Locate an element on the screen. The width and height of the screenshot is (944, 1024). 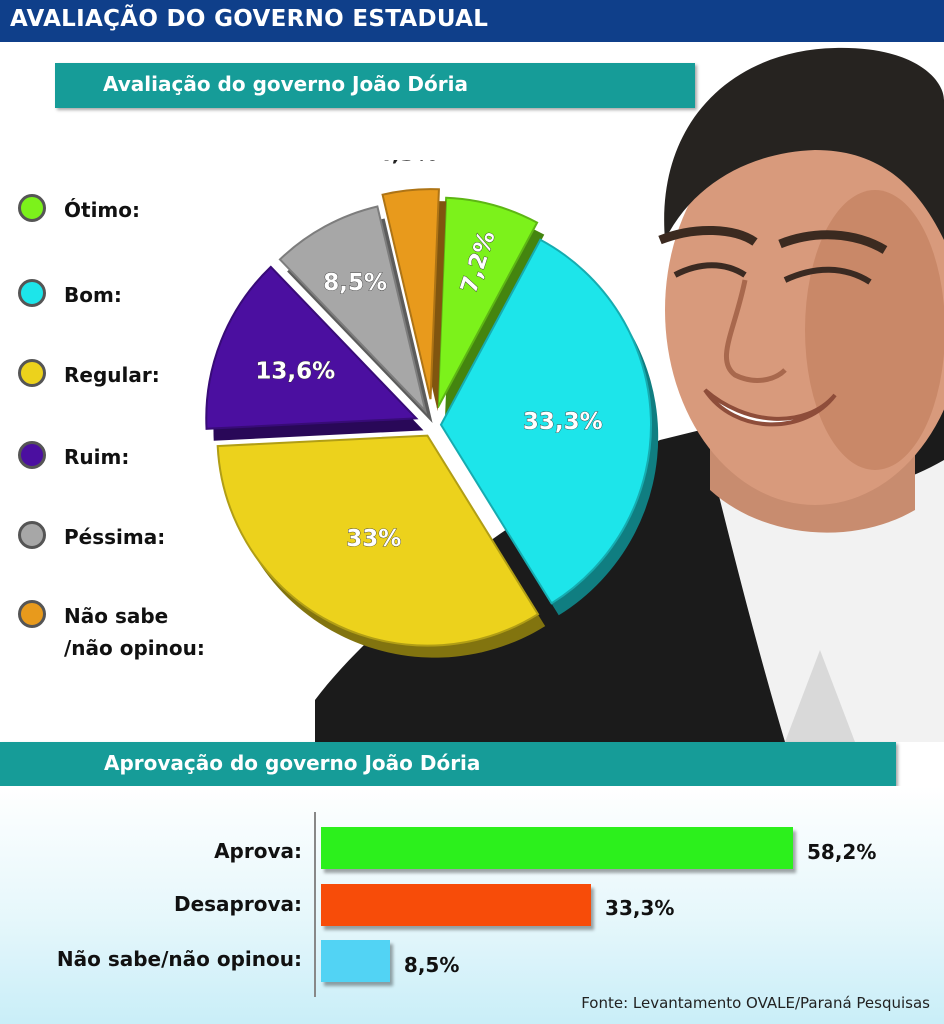
bar-category-label: Não sabe/não opinou: is located at coordinates (179, 959).